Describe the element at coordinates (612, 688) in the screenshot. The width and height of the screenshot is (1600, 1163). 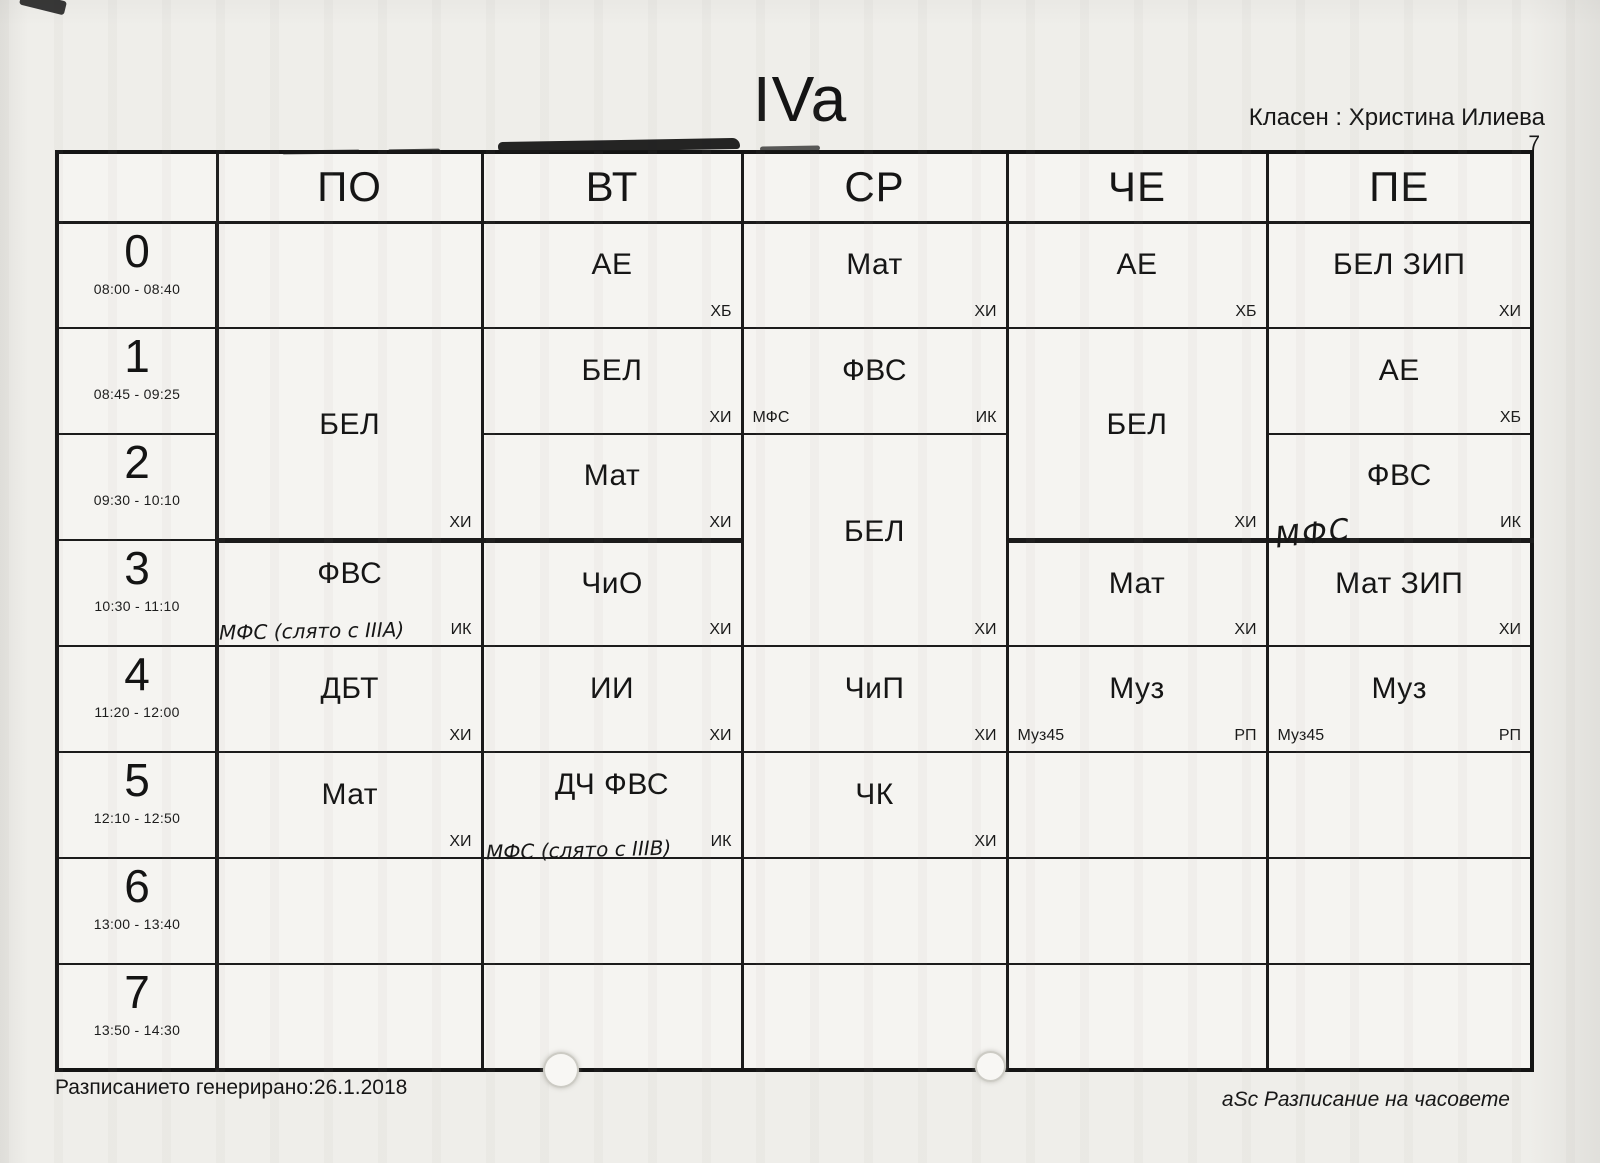
I see `subject: ИИ` at that location.